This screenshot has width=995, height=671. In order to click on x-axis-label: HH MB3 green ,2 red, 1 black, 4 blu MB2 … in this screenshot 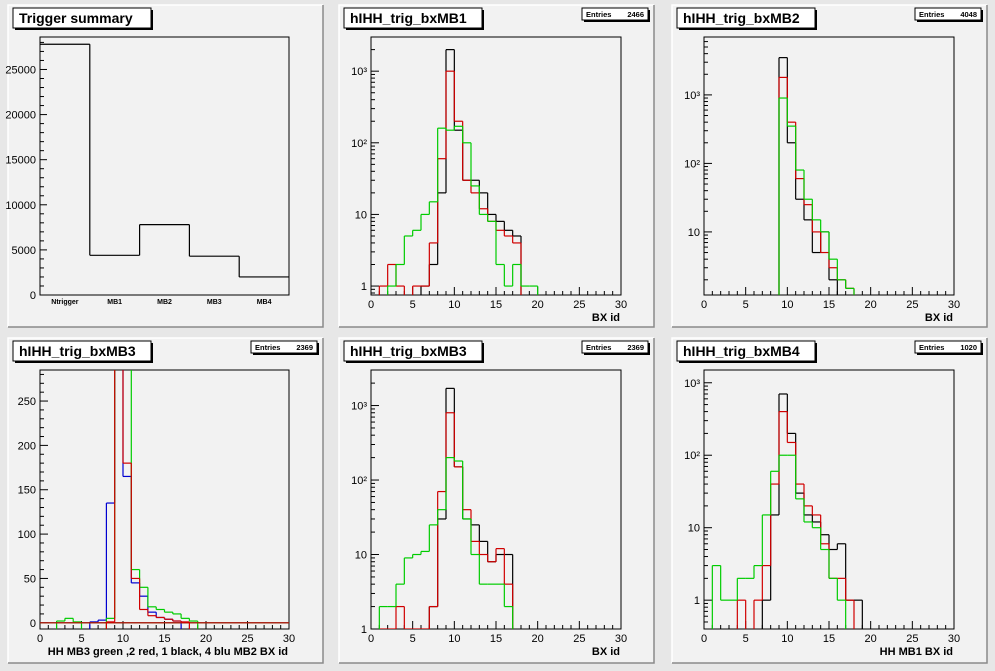, I will do `click(168, 652)`.